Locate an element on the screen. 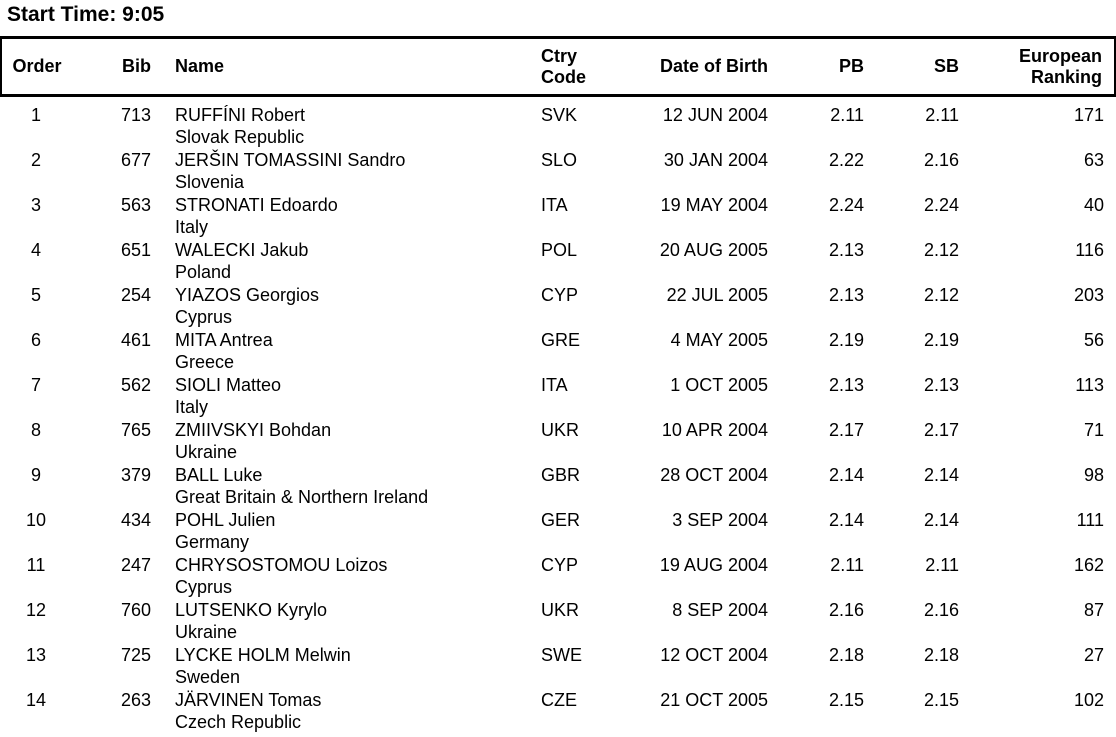 Image resolution: width=1116 pixels, height=737 pixels. ctry-code-cell: SVK is located at coordinates (559, 115).